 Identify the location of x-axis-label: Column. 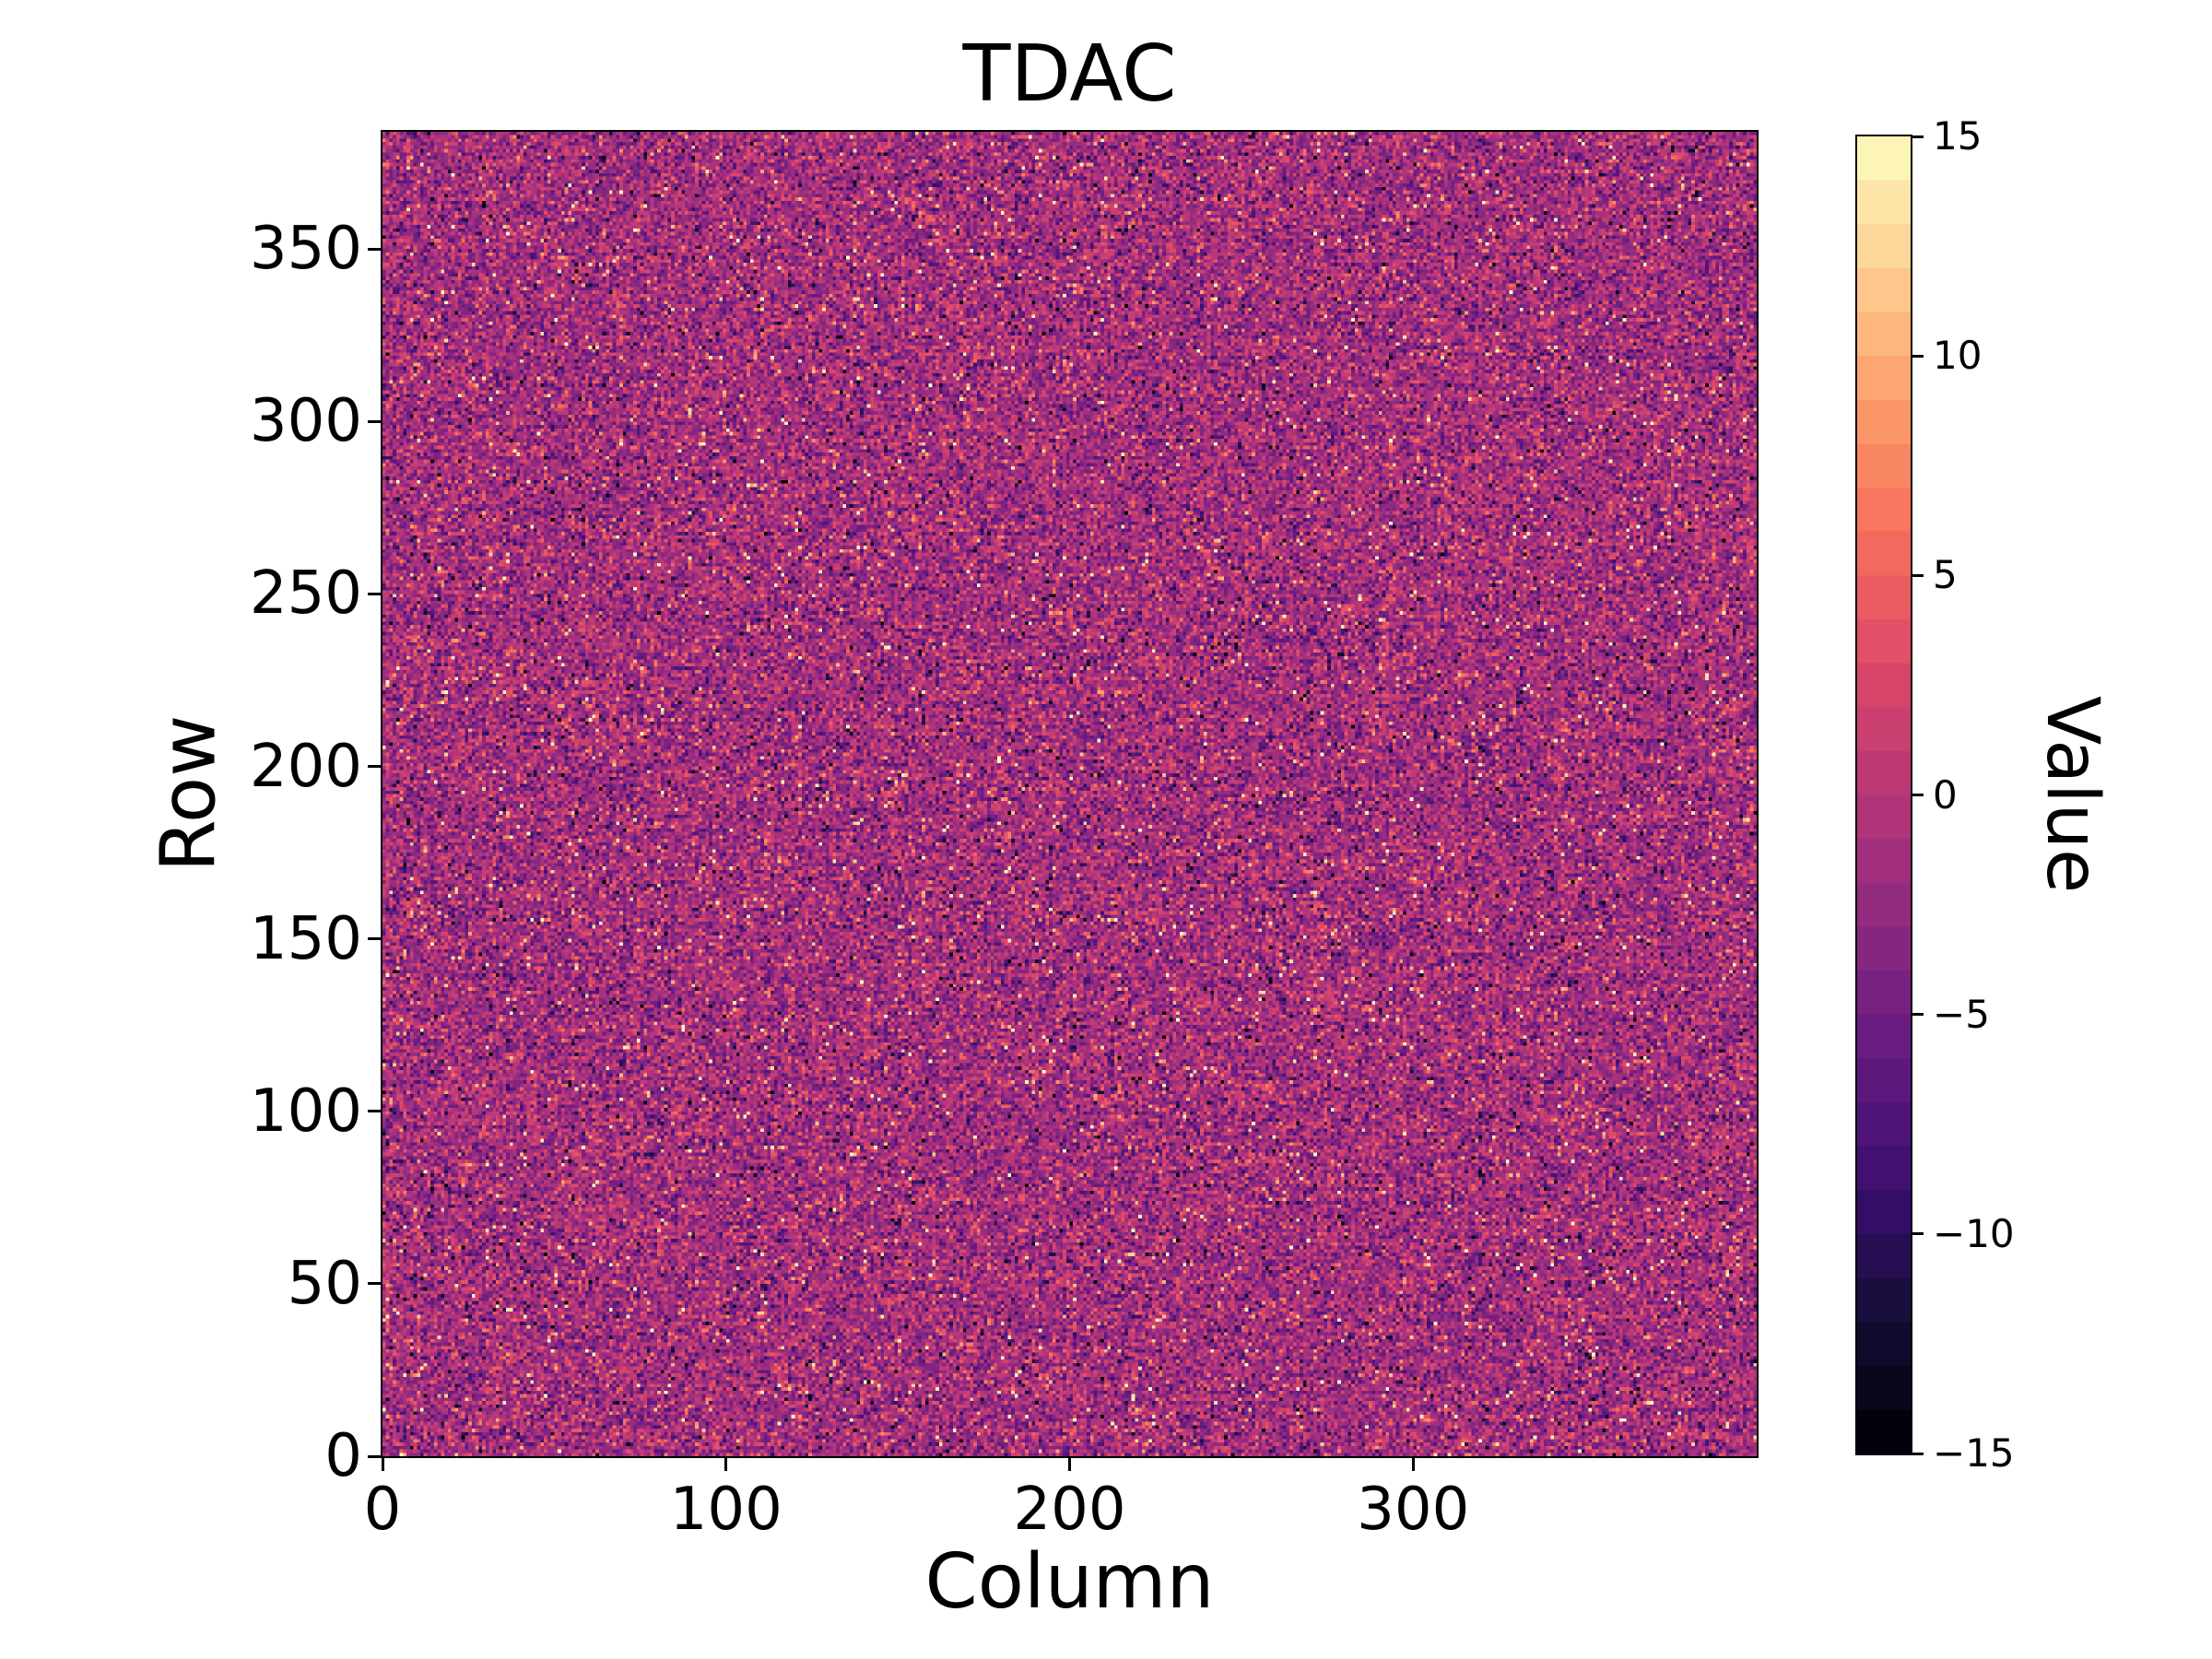
(1069, 1582).